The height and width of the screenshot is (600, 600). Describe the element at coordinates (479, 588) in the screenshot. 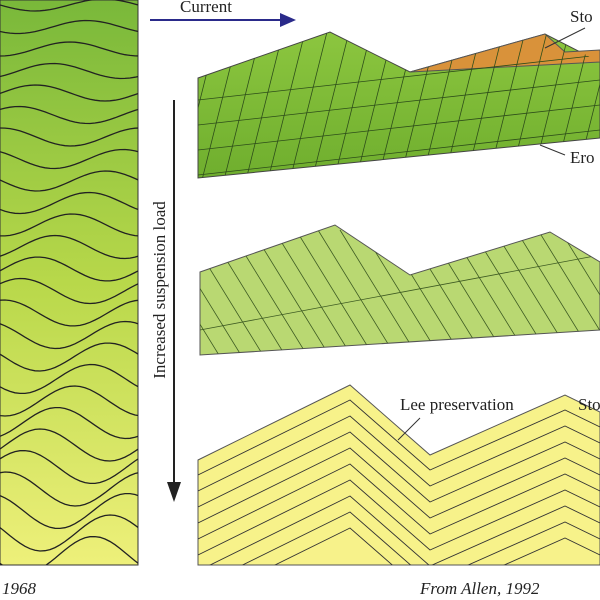

I see `right-credit: From Allen, 1992` at that location.